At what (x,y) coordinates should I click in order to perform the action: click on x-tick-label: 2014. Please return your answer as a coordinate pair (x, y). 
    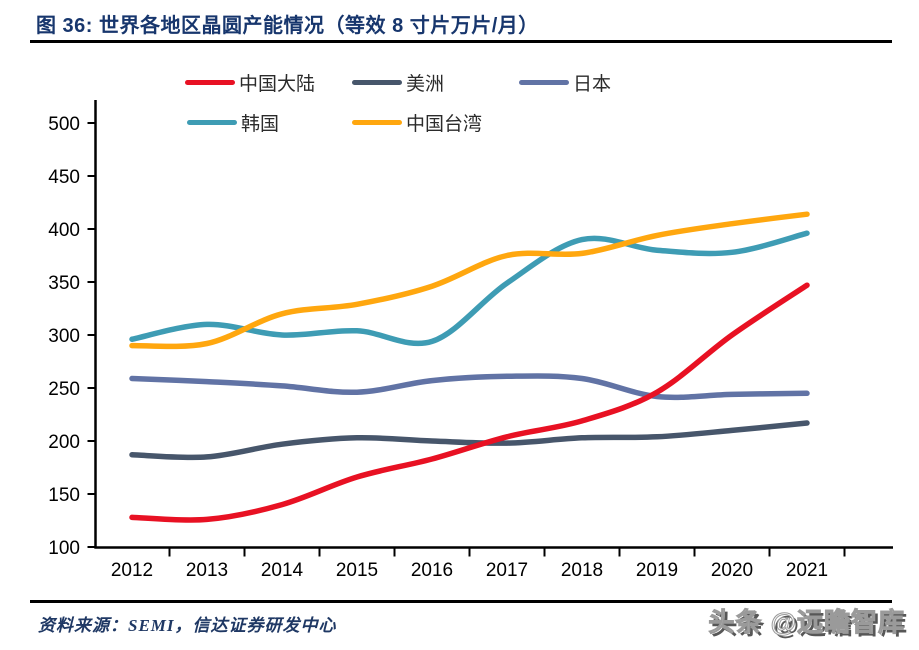
    Looking at the image, I should click on (282, 570).